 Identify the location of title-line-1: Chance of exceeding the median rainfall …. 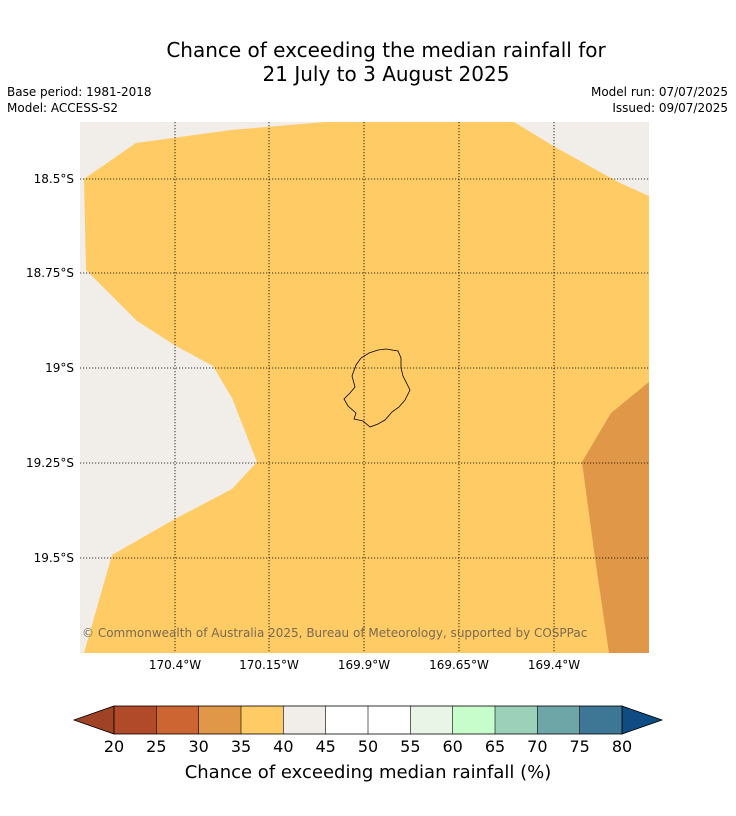
(386, 50).